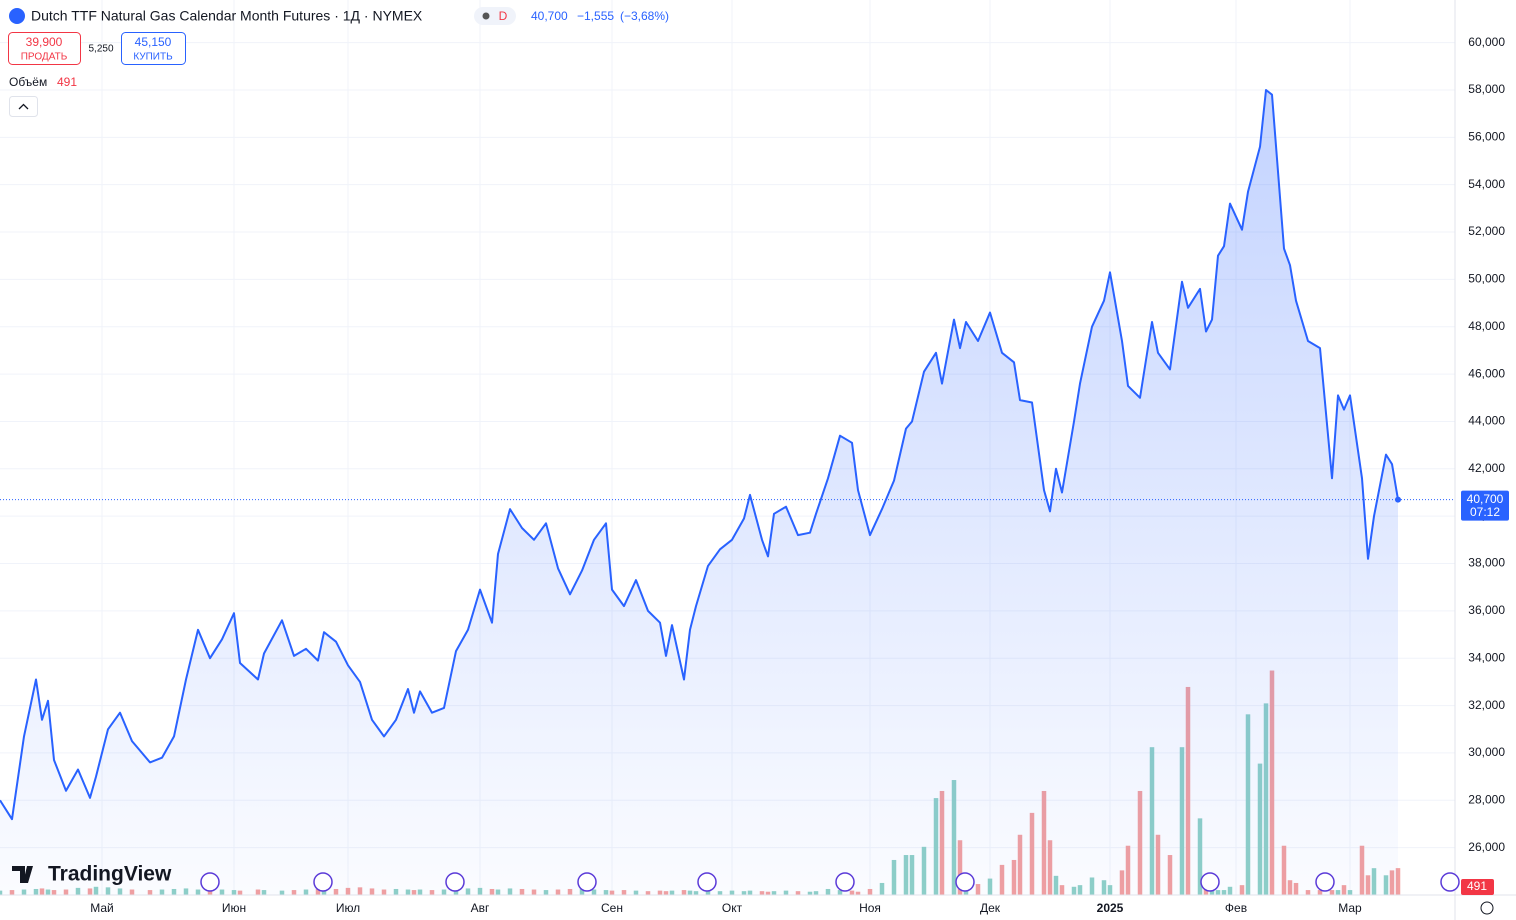 The width and height of the screenshot is (1516, 920). I want to click on y-tick-label: 56,000, so click(1486, 136).